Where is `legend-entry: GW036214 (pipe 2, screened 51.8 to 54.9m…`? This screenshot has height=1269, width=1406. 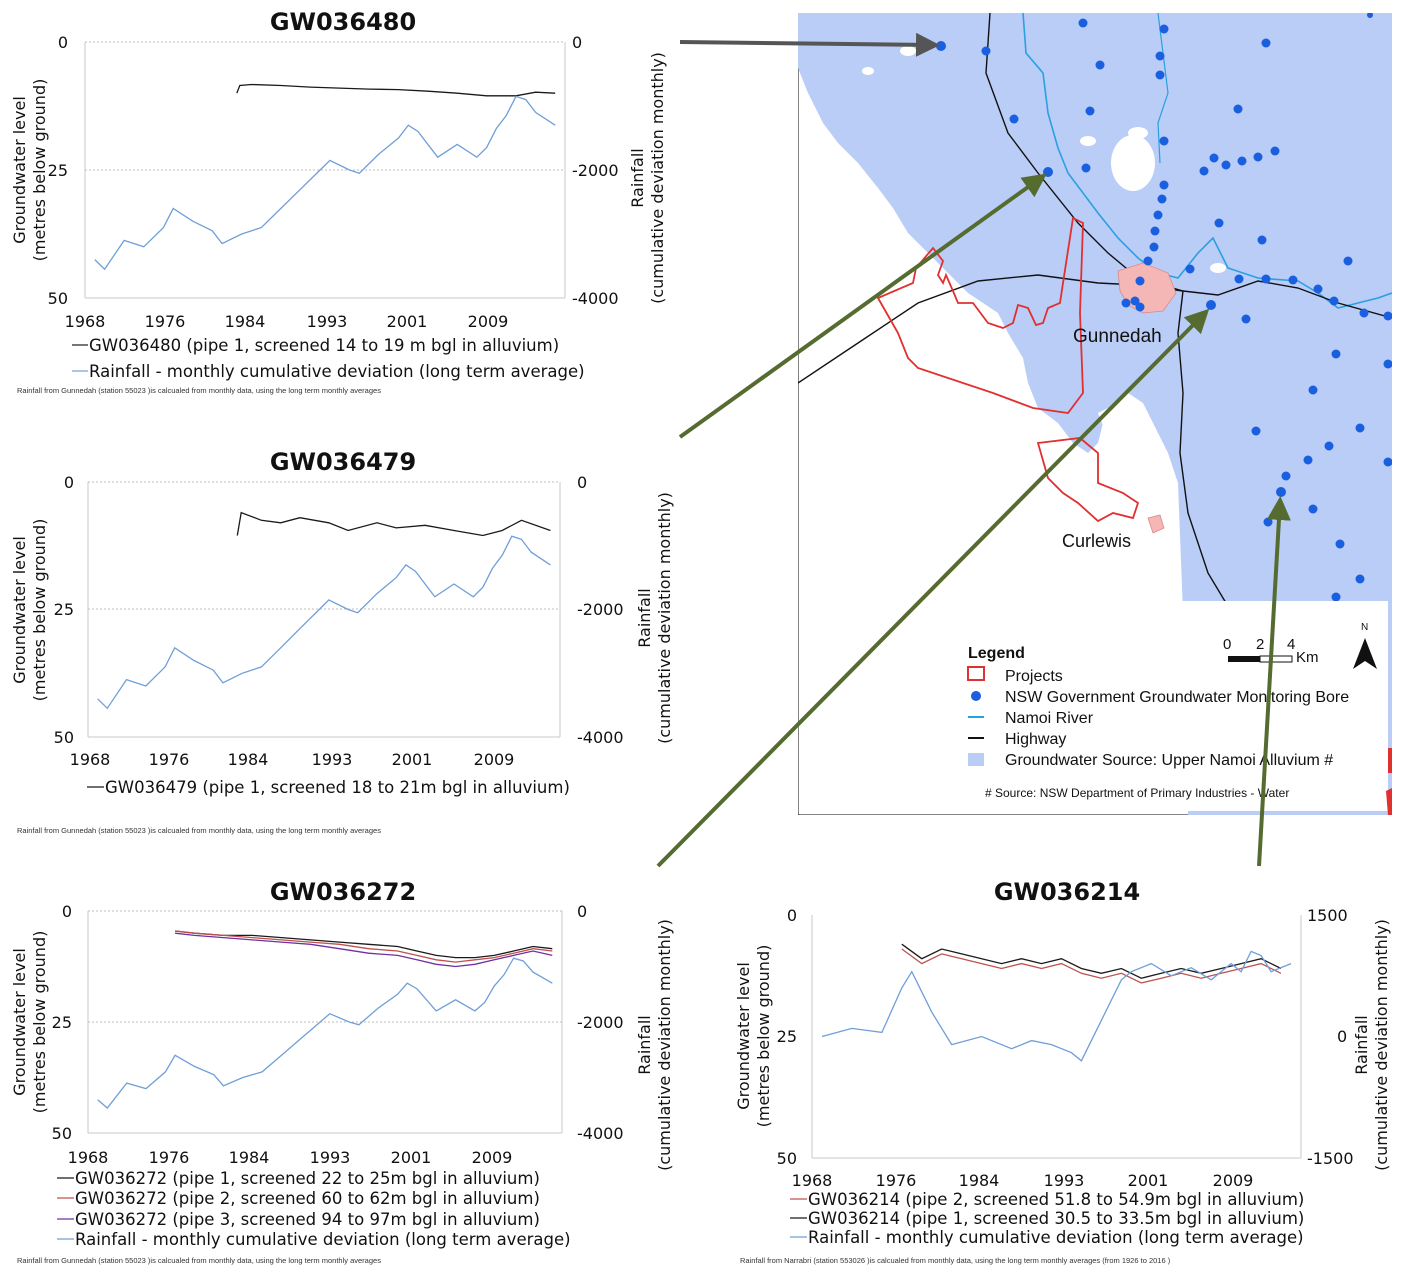
legend-entry: GW036214 (pipe 2, screened 51.8 to 54.9m… is located at coordinates (1056, 1199).